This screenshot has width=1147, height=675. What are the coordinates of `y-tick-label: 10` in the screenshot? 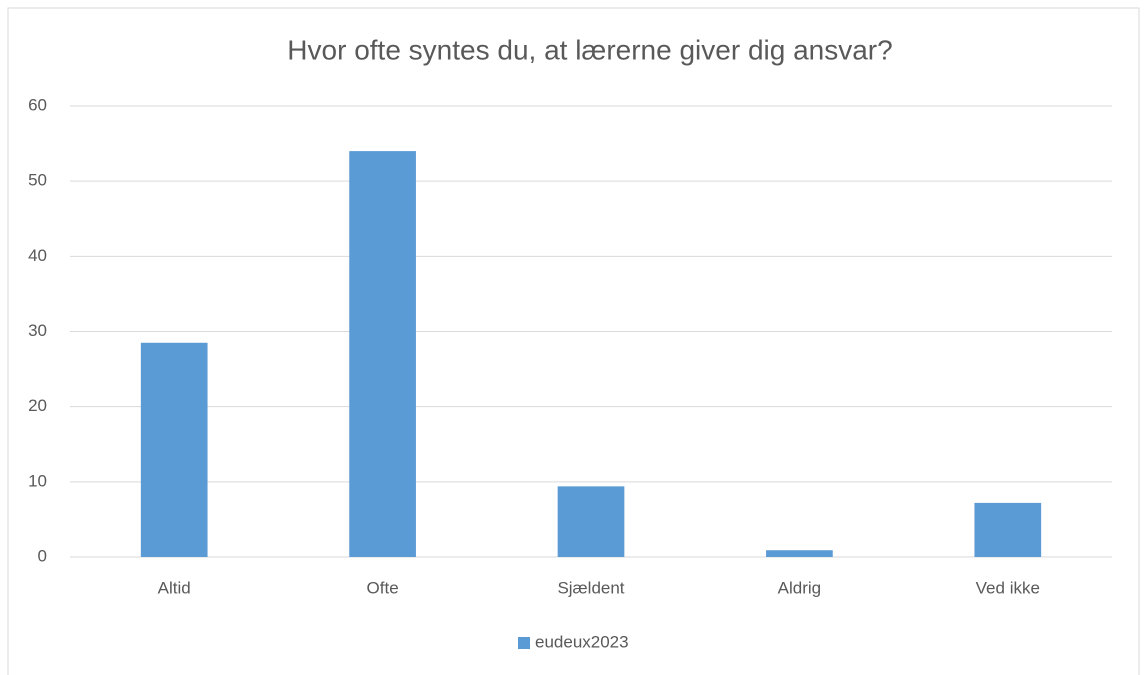 It's located at (37, 480).